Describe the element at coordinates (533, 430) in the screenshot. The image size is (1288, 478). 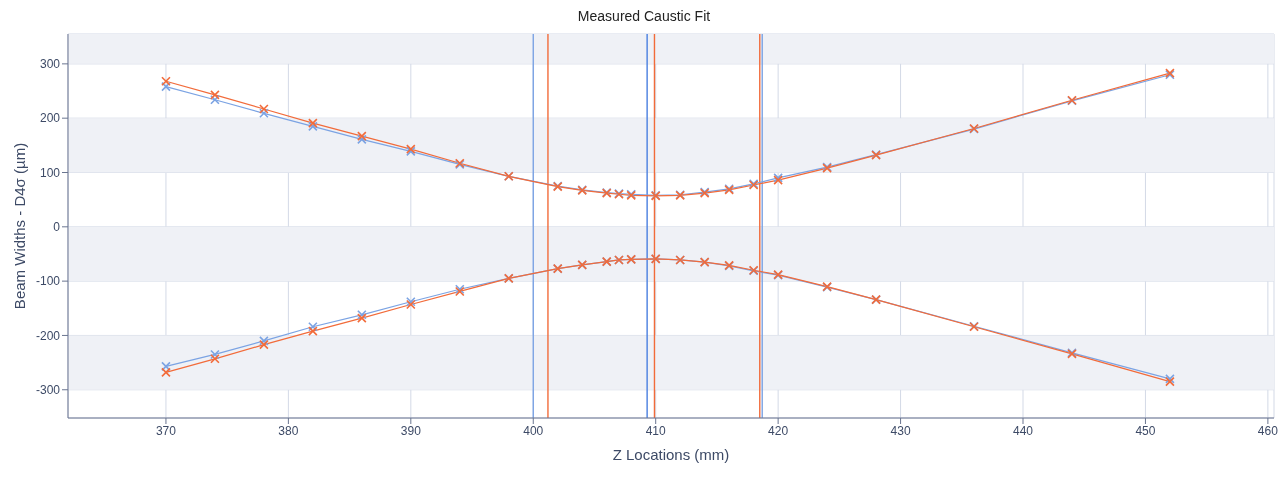
I see `x-tick-label: 400` at that location.